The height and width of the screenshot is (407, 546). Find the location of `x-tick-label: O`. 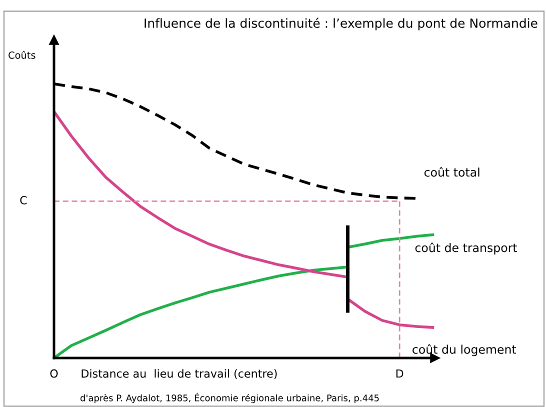

x-tick-label: O is located at coordinates (54, 373).